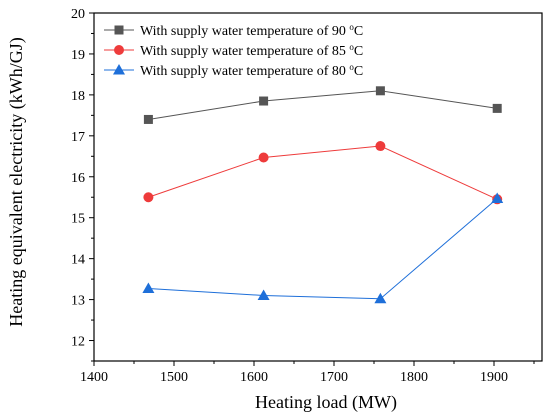  I want to click on x-tick-label: 1900, so click(494, 377).